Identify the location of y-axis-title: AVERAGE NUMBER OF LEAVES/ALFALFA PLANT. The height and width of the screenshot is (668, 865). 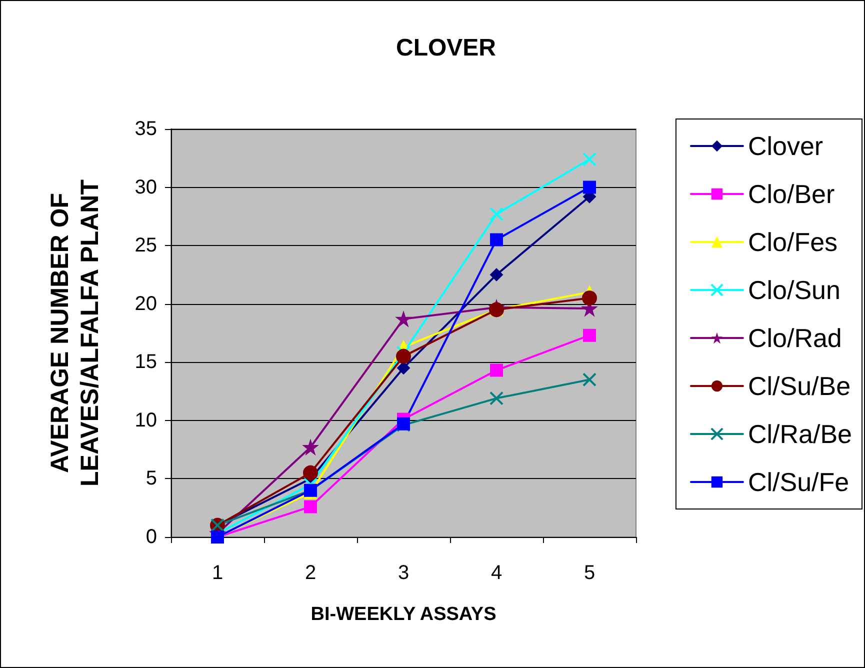
(75, 333).